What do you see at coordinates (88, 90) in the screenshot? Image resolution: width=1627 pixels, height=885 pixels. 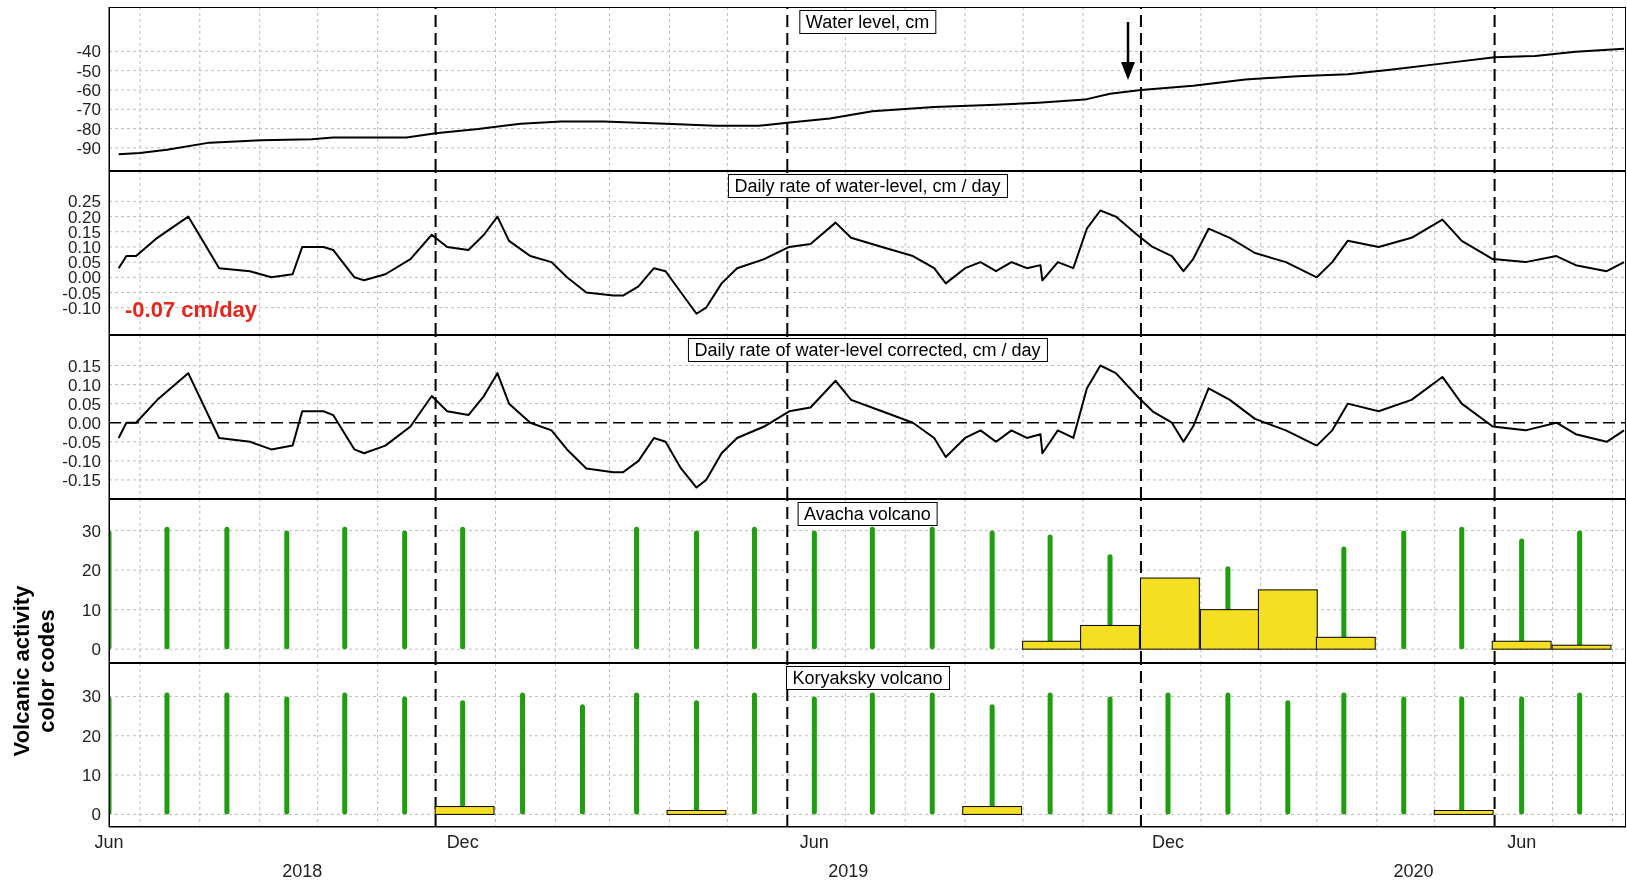 I see `y-tick-label: -60` at bounding box center [88, 90].